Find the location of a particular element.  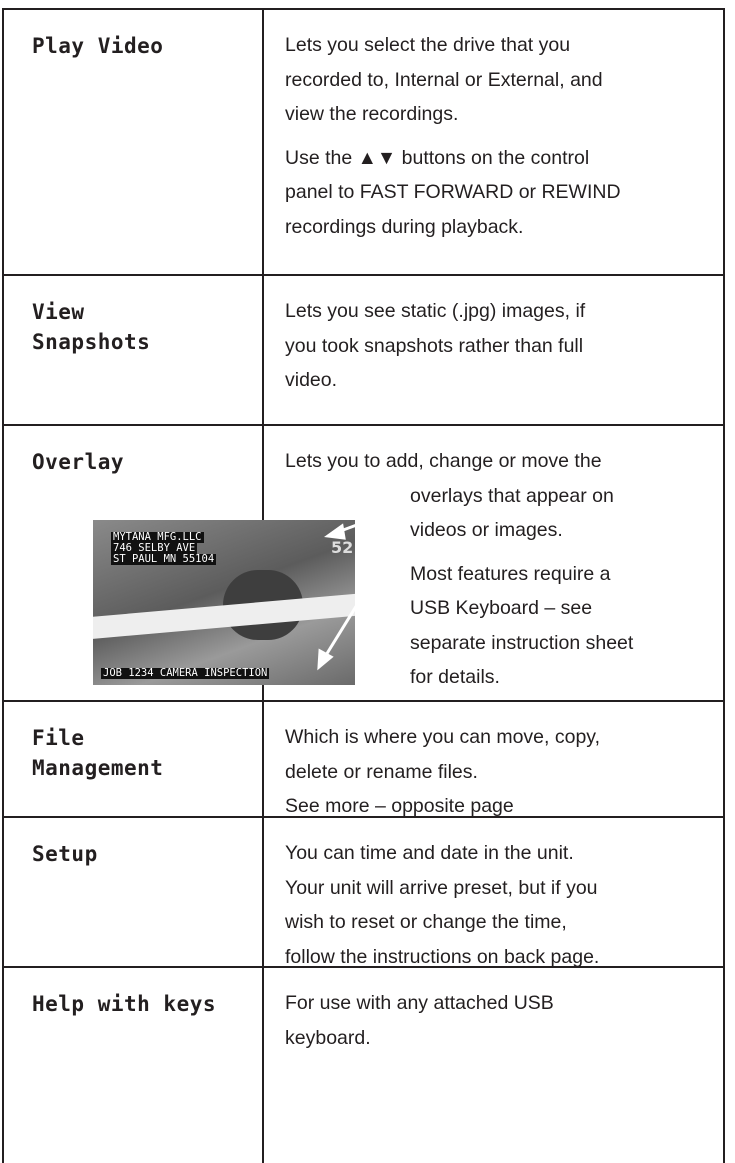

row-label: Management is located at coordinates (98, 768).